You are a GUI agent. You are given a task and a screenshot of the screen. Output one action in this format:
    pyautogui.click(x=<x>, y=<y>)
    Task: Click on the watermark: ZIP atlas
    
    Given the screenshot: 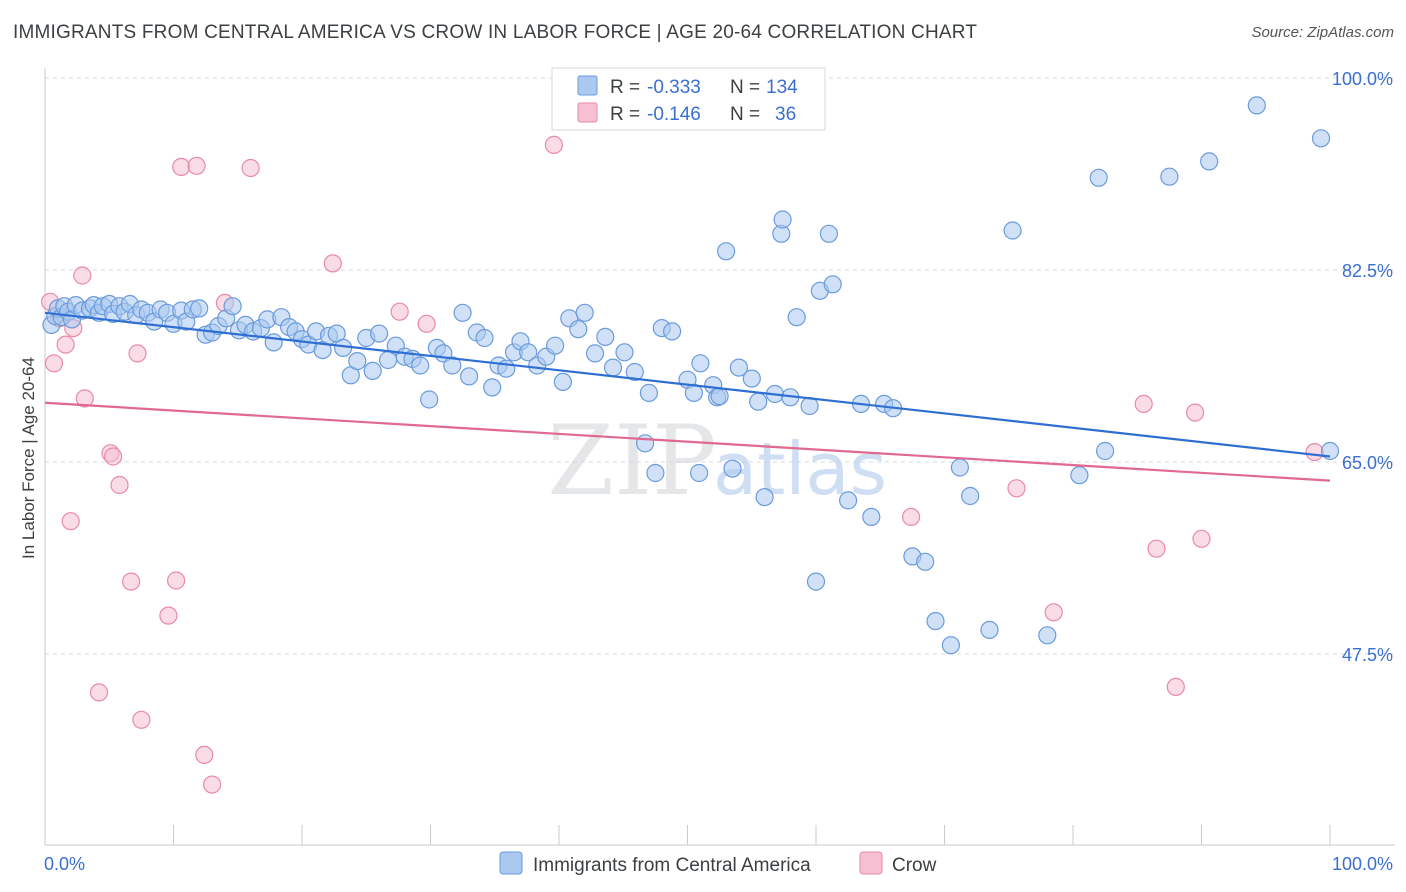 What is the action you would take?
    pyautogui.click(x=717, y=461)
    